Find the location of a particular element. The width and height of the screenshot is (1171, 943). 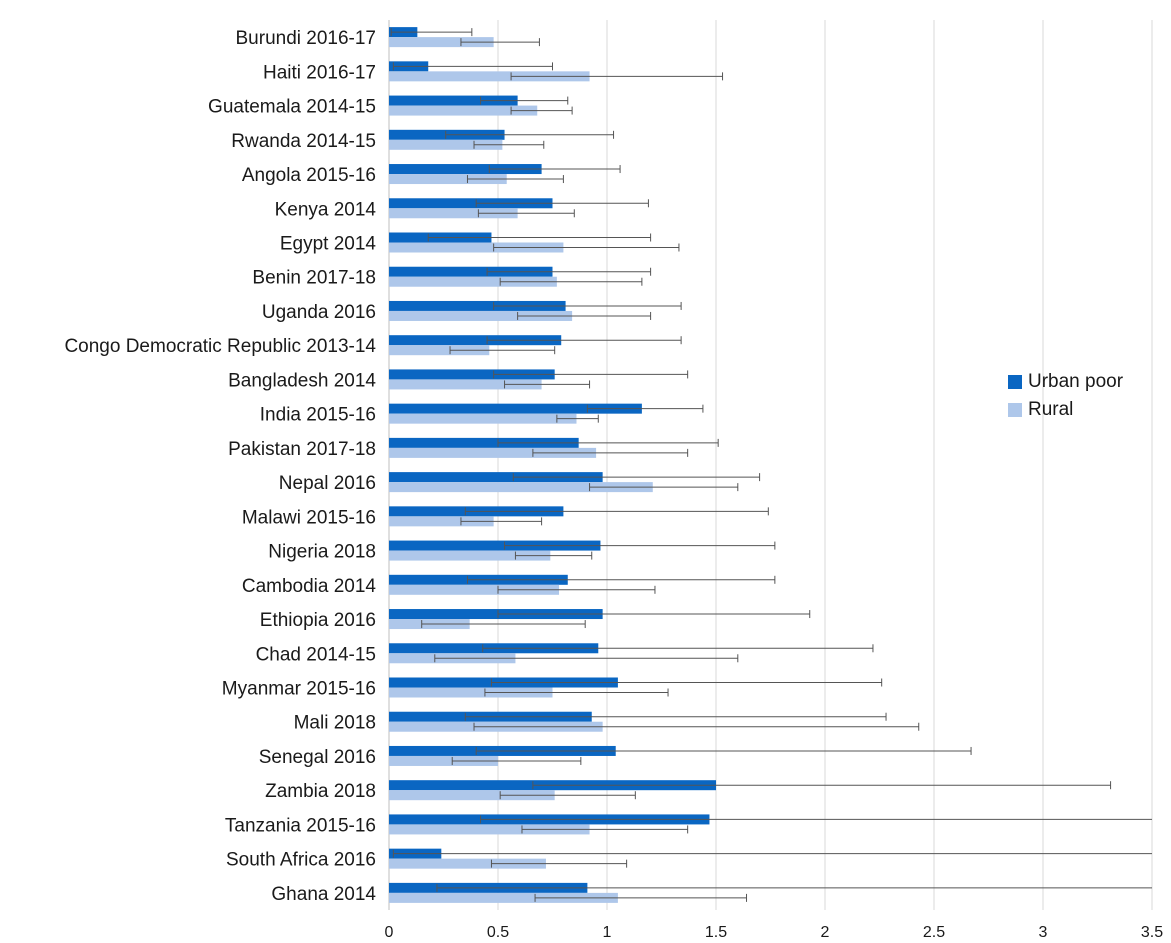

category-label: Haiti 2016-17 is located at coordinates (319, 72).